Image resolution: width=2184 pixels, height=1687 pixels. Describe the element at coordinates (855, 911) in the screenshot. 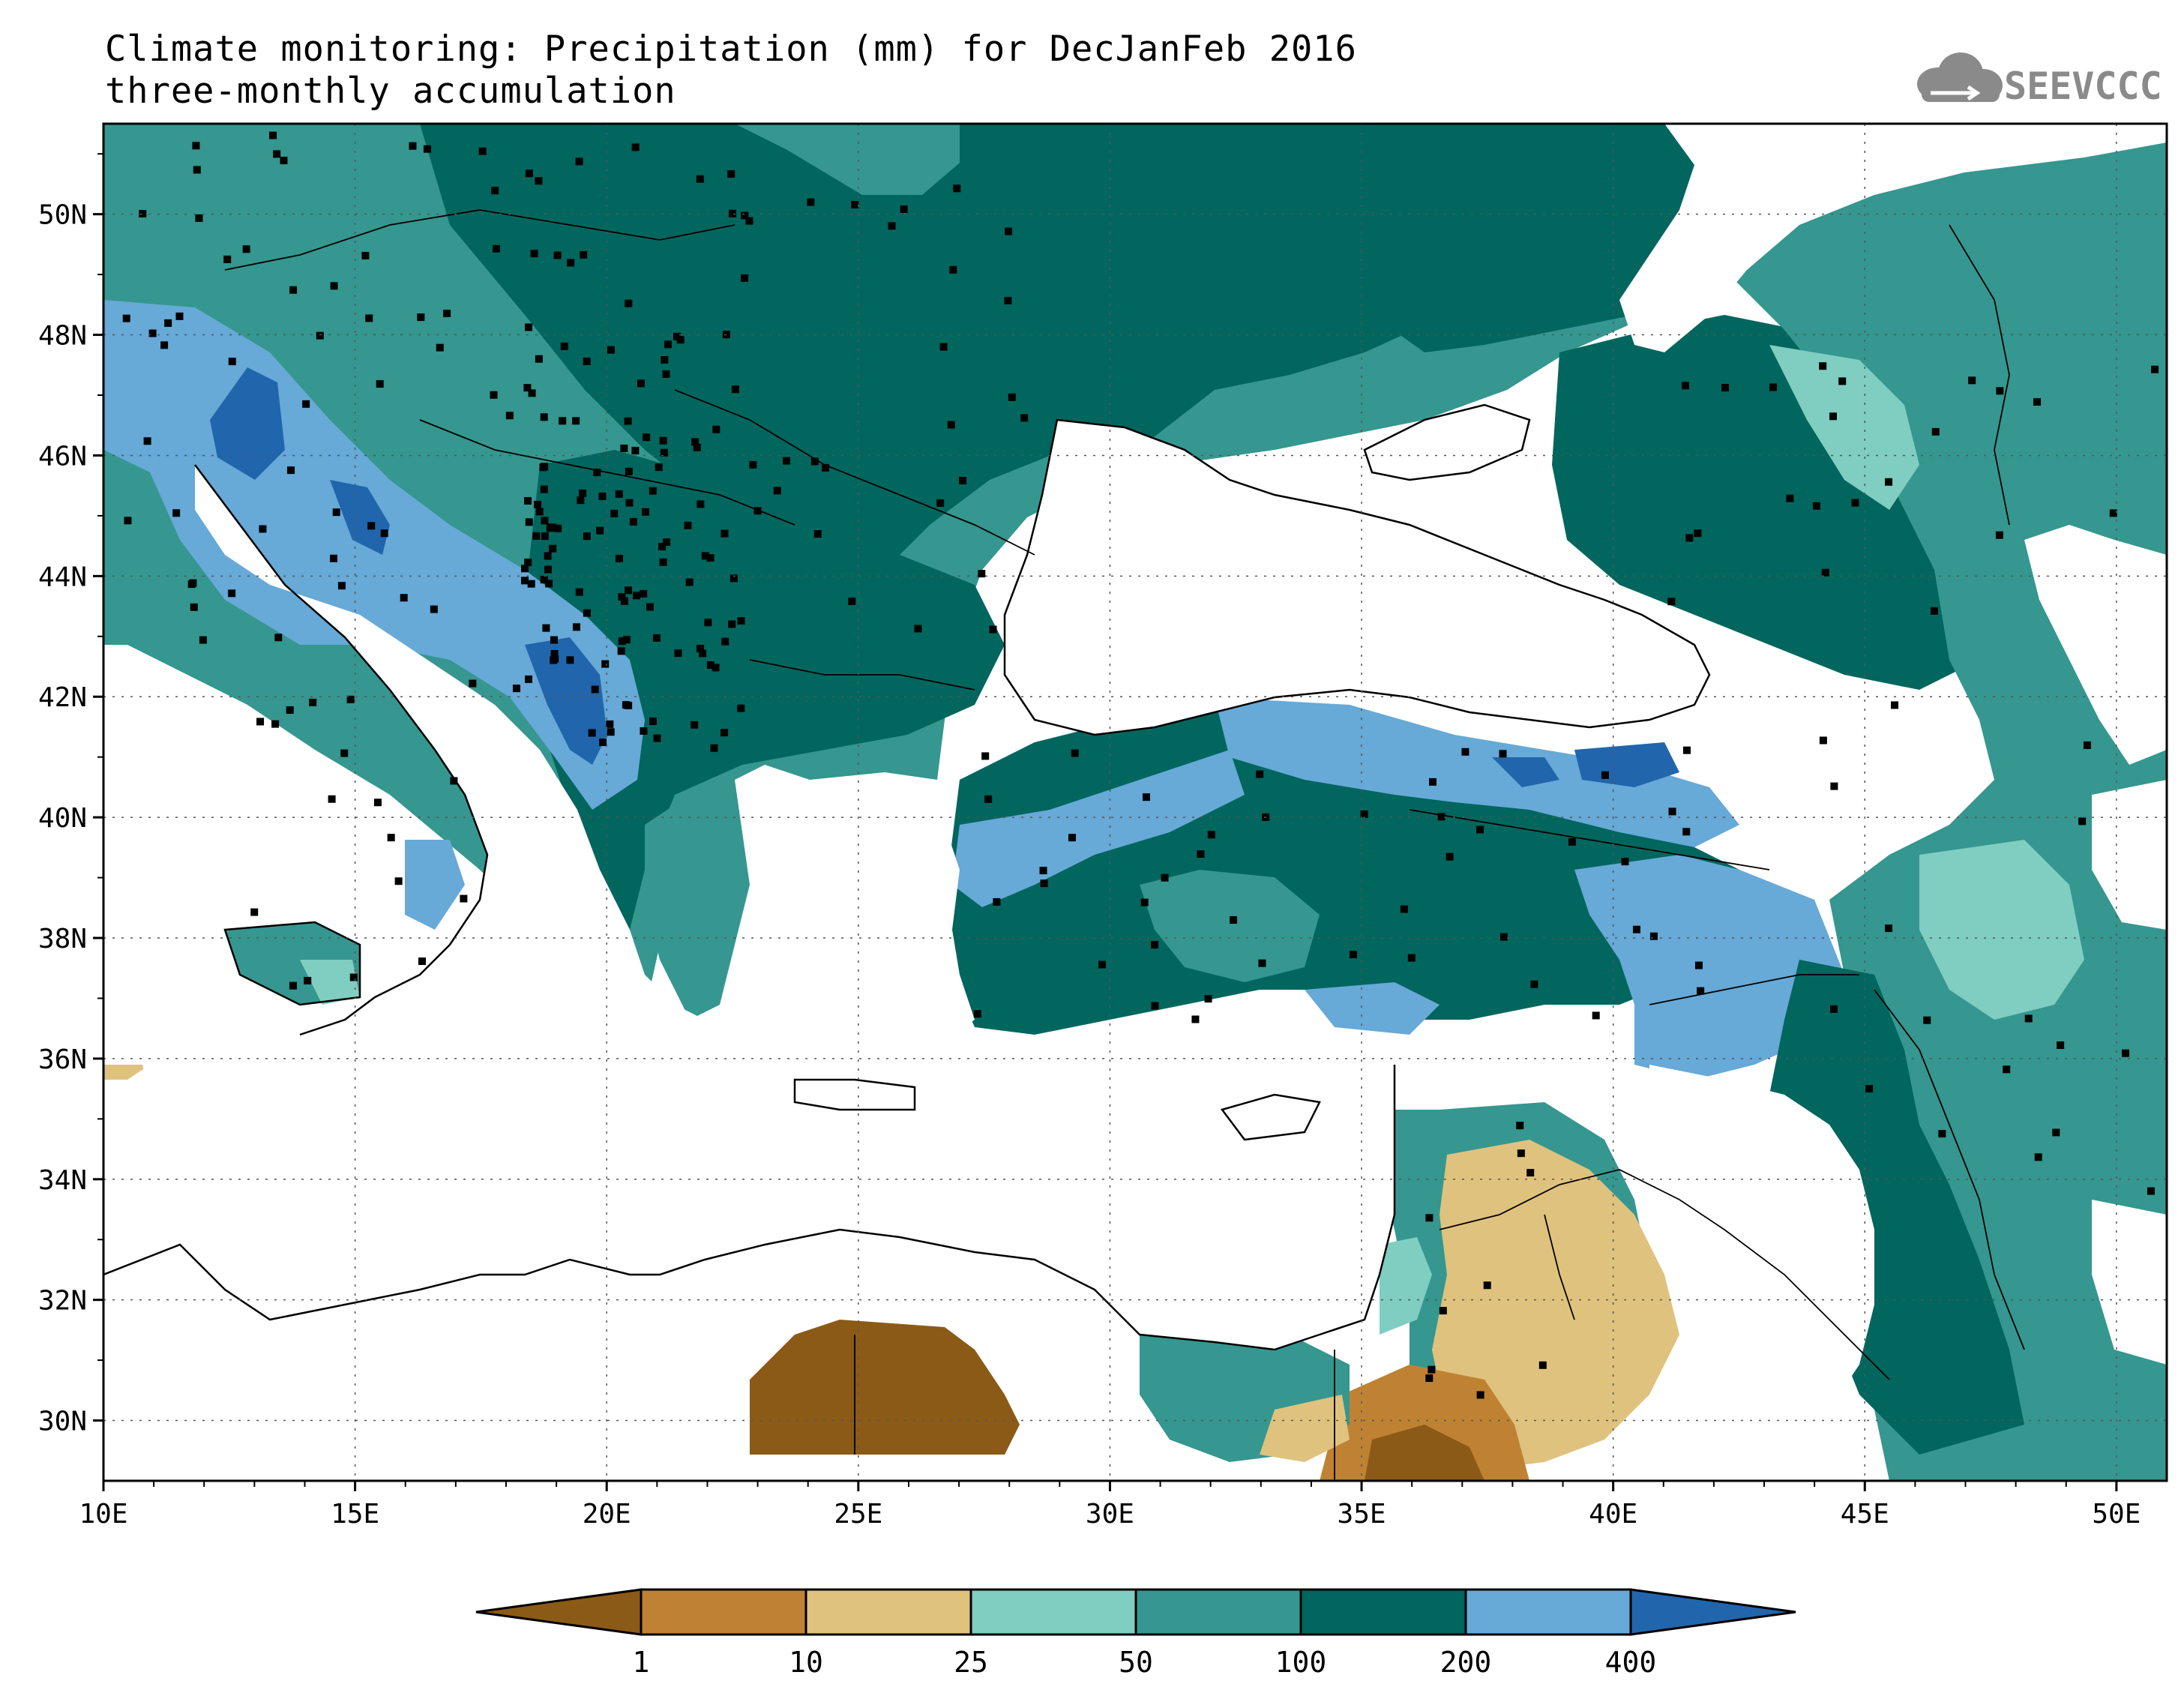

I see `aegean-sea` at that location.